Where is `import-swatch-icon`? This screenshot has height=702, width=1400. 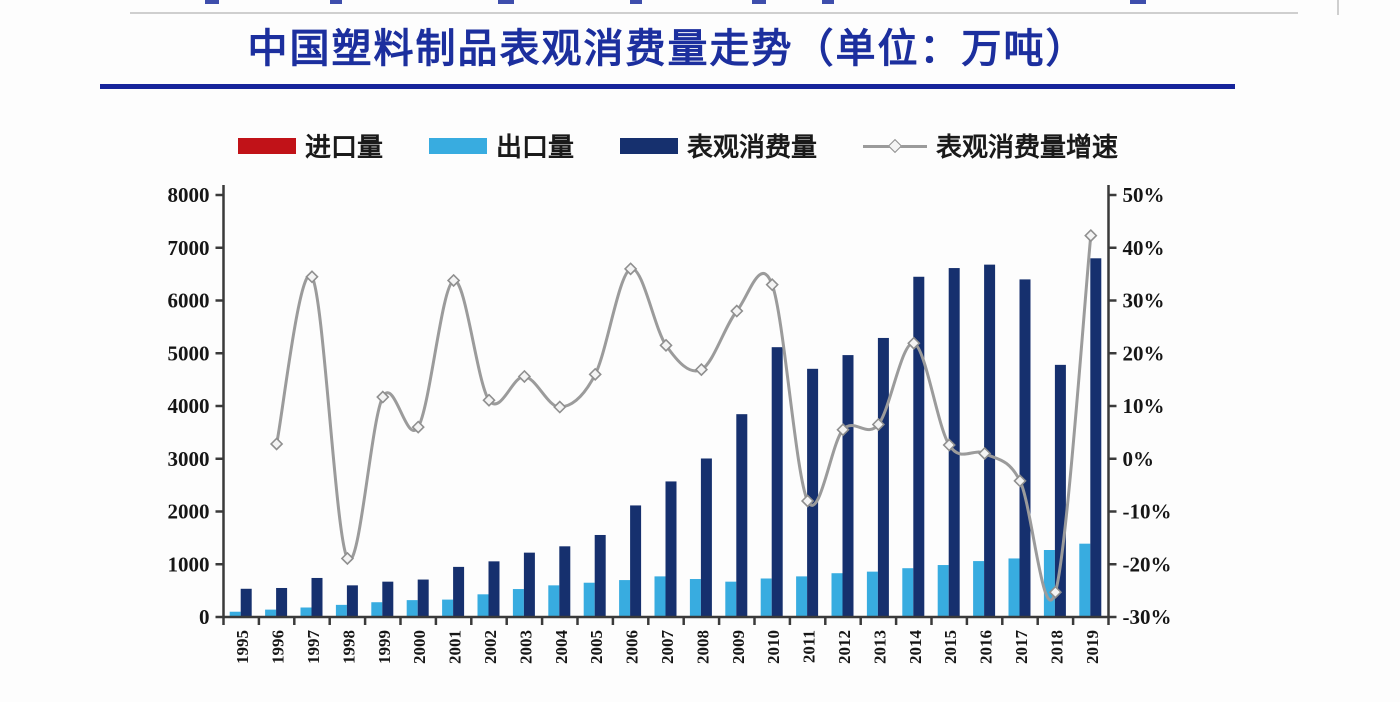
import-swatch-icon is located at coordinates (267, 145).